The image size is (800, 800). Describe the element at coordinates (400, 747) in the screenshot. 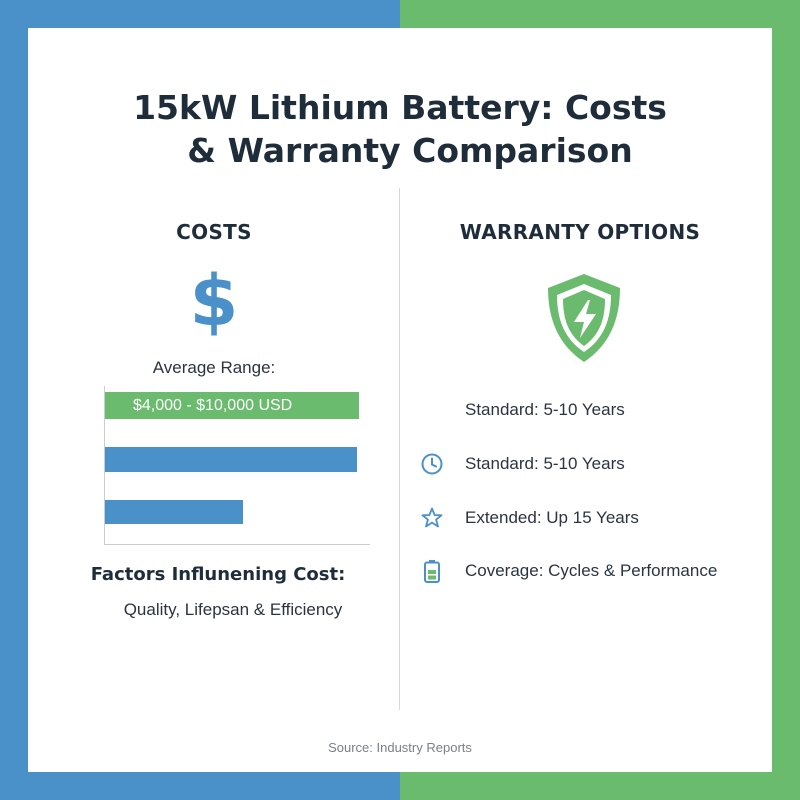

I see `source-note: Source: Industry Reports` at that location.